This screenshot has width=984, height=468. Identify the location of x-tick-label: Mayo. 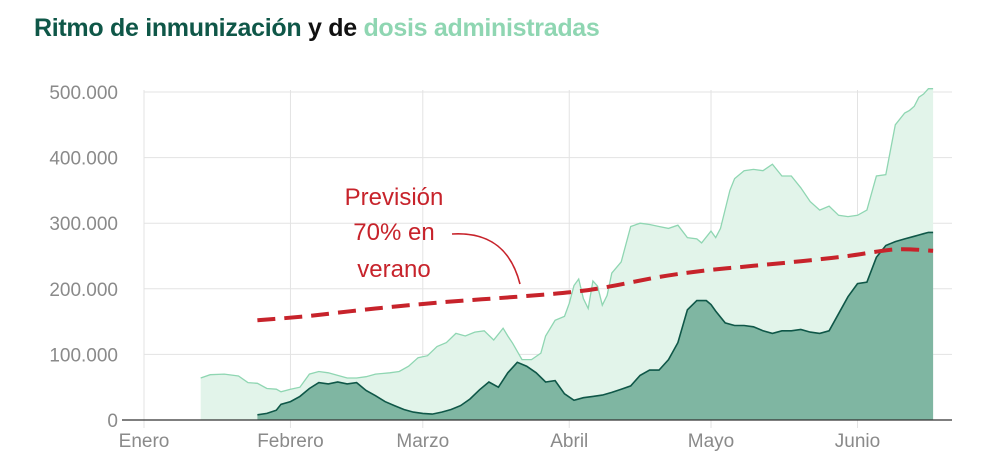
(711, 441).